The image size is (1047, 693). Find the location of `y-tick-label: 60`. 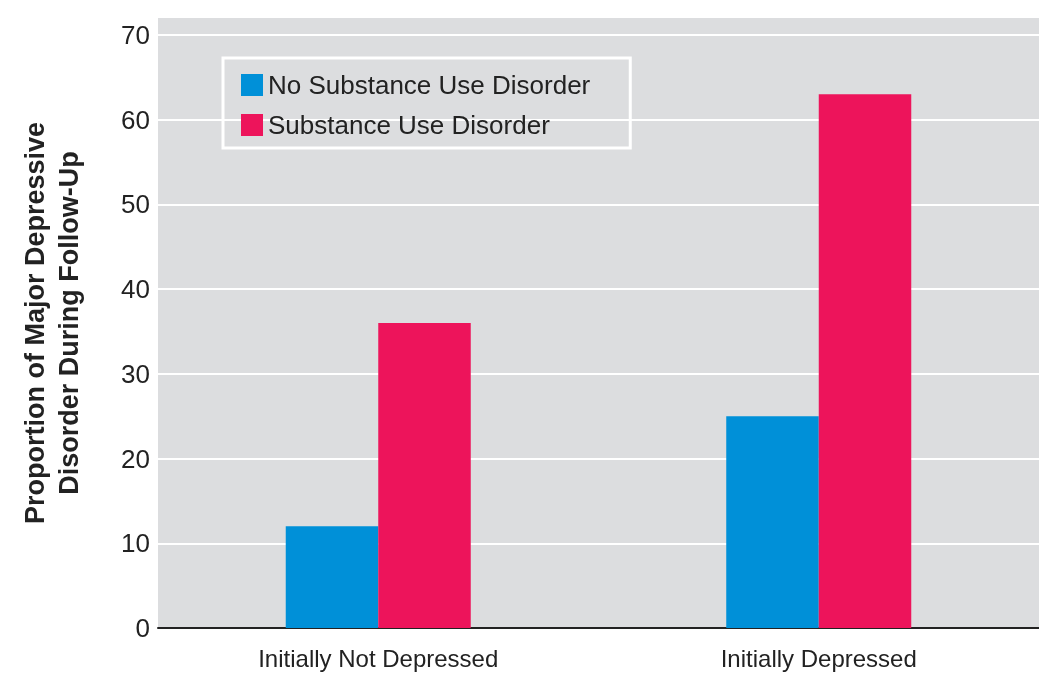

y-tick-label: 60 is located at coordinates (135, 119).